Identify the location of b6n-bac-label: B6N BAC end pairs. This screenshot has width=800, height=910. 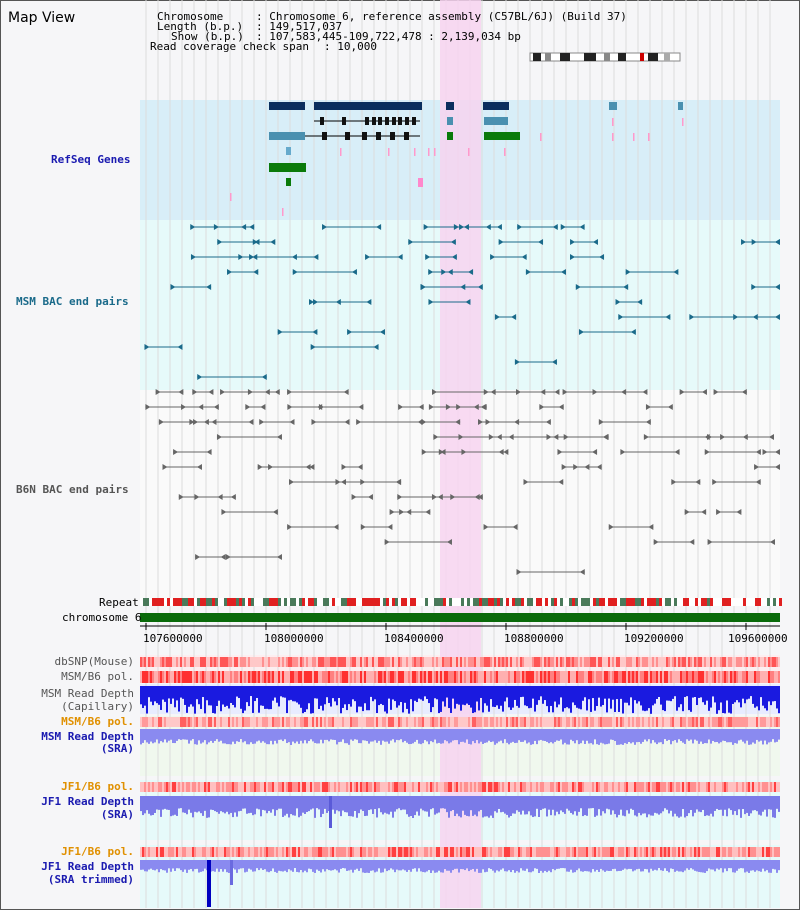
(72, 489).